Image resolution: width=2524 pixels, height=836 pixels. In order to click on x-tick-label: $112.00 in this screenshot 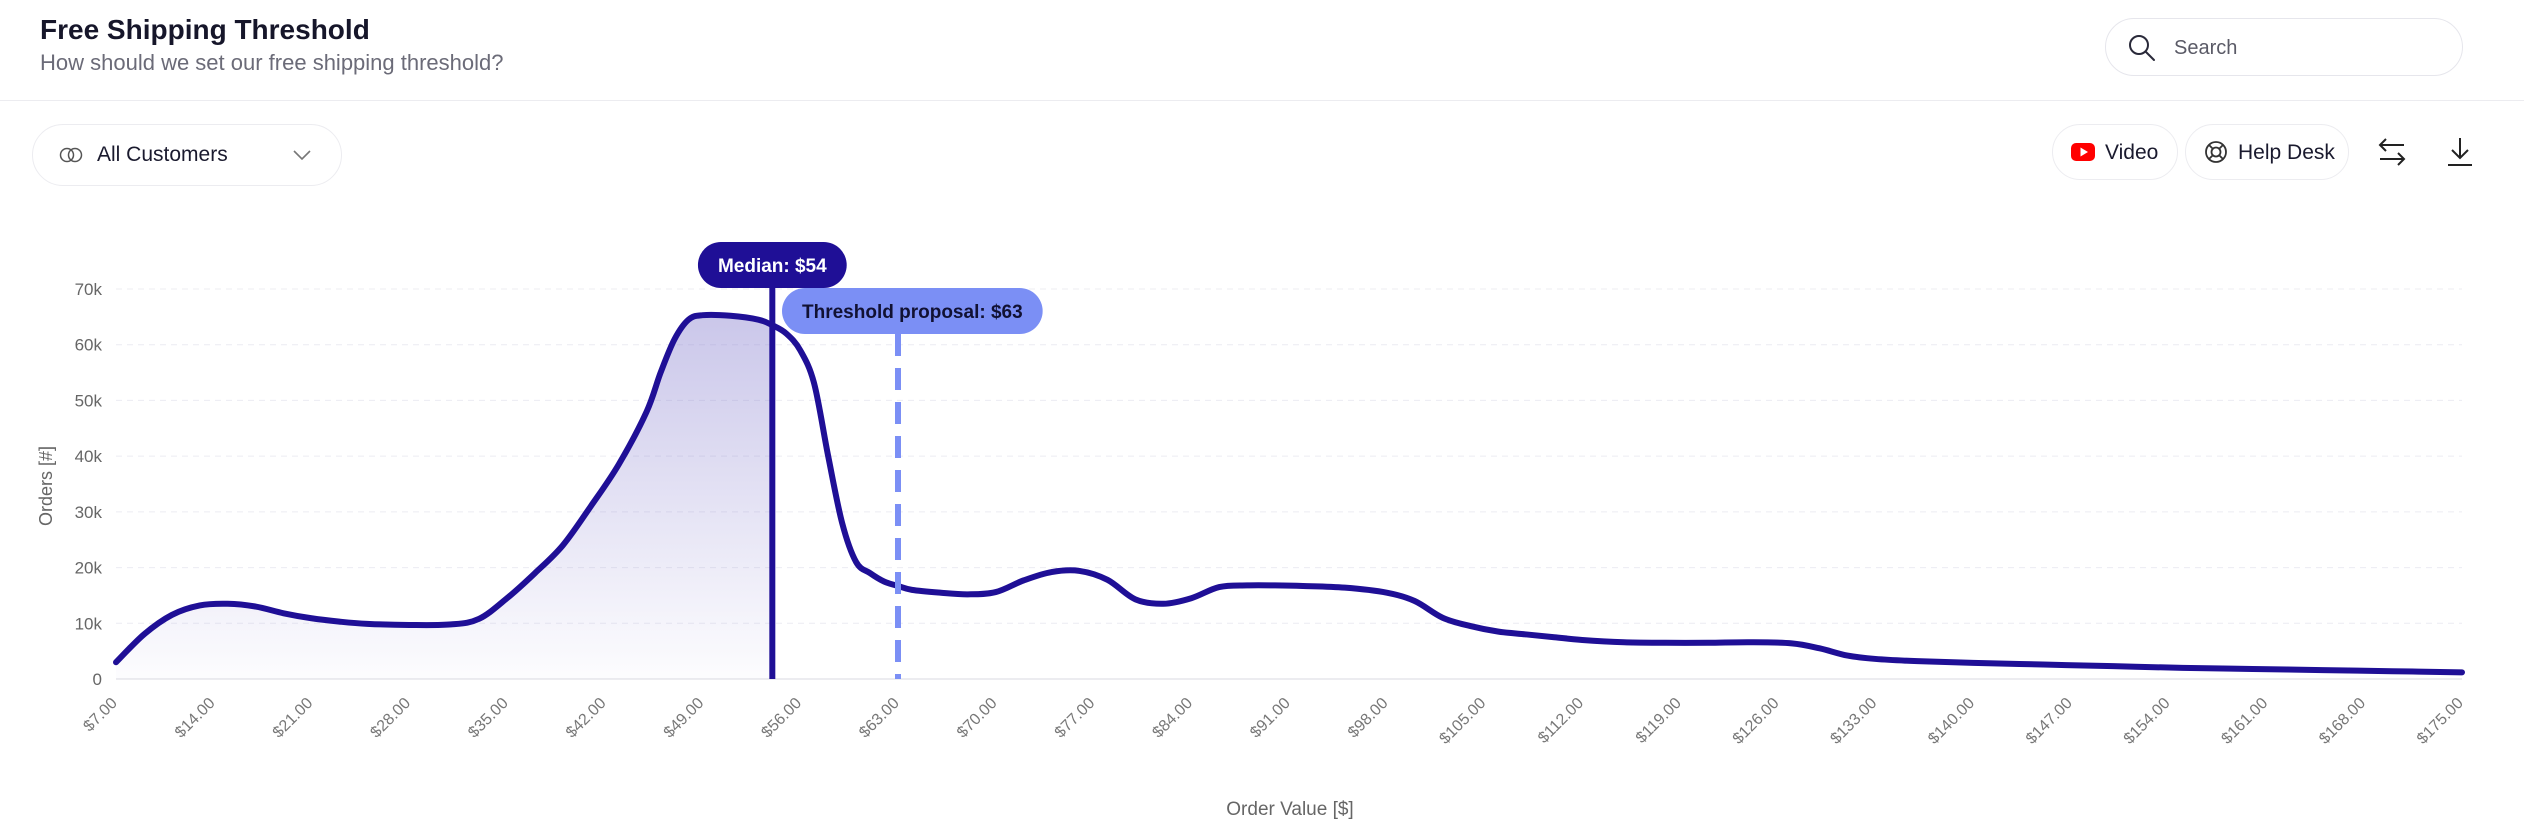, I will do `click(1561, 721)`.